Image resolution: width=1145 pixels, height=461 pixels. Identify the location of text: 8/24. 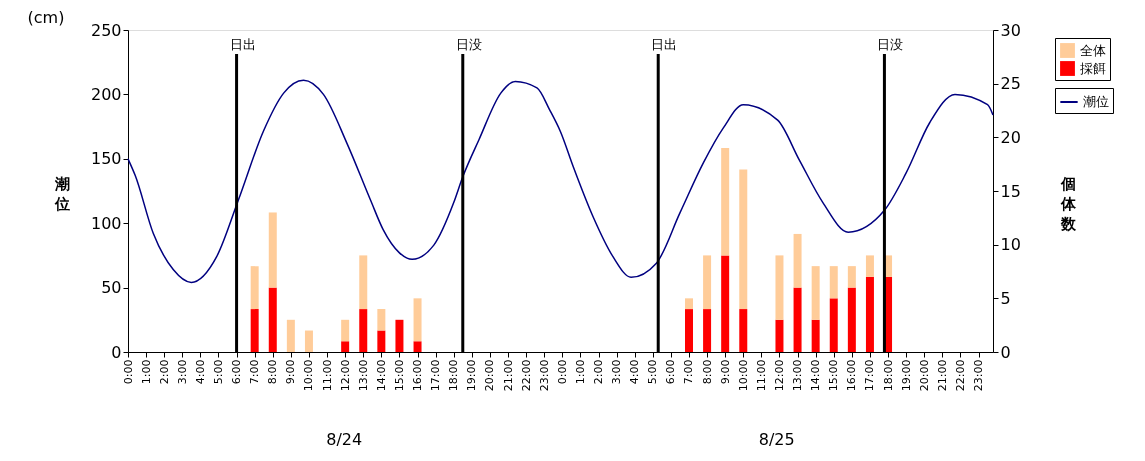
(344, 439).